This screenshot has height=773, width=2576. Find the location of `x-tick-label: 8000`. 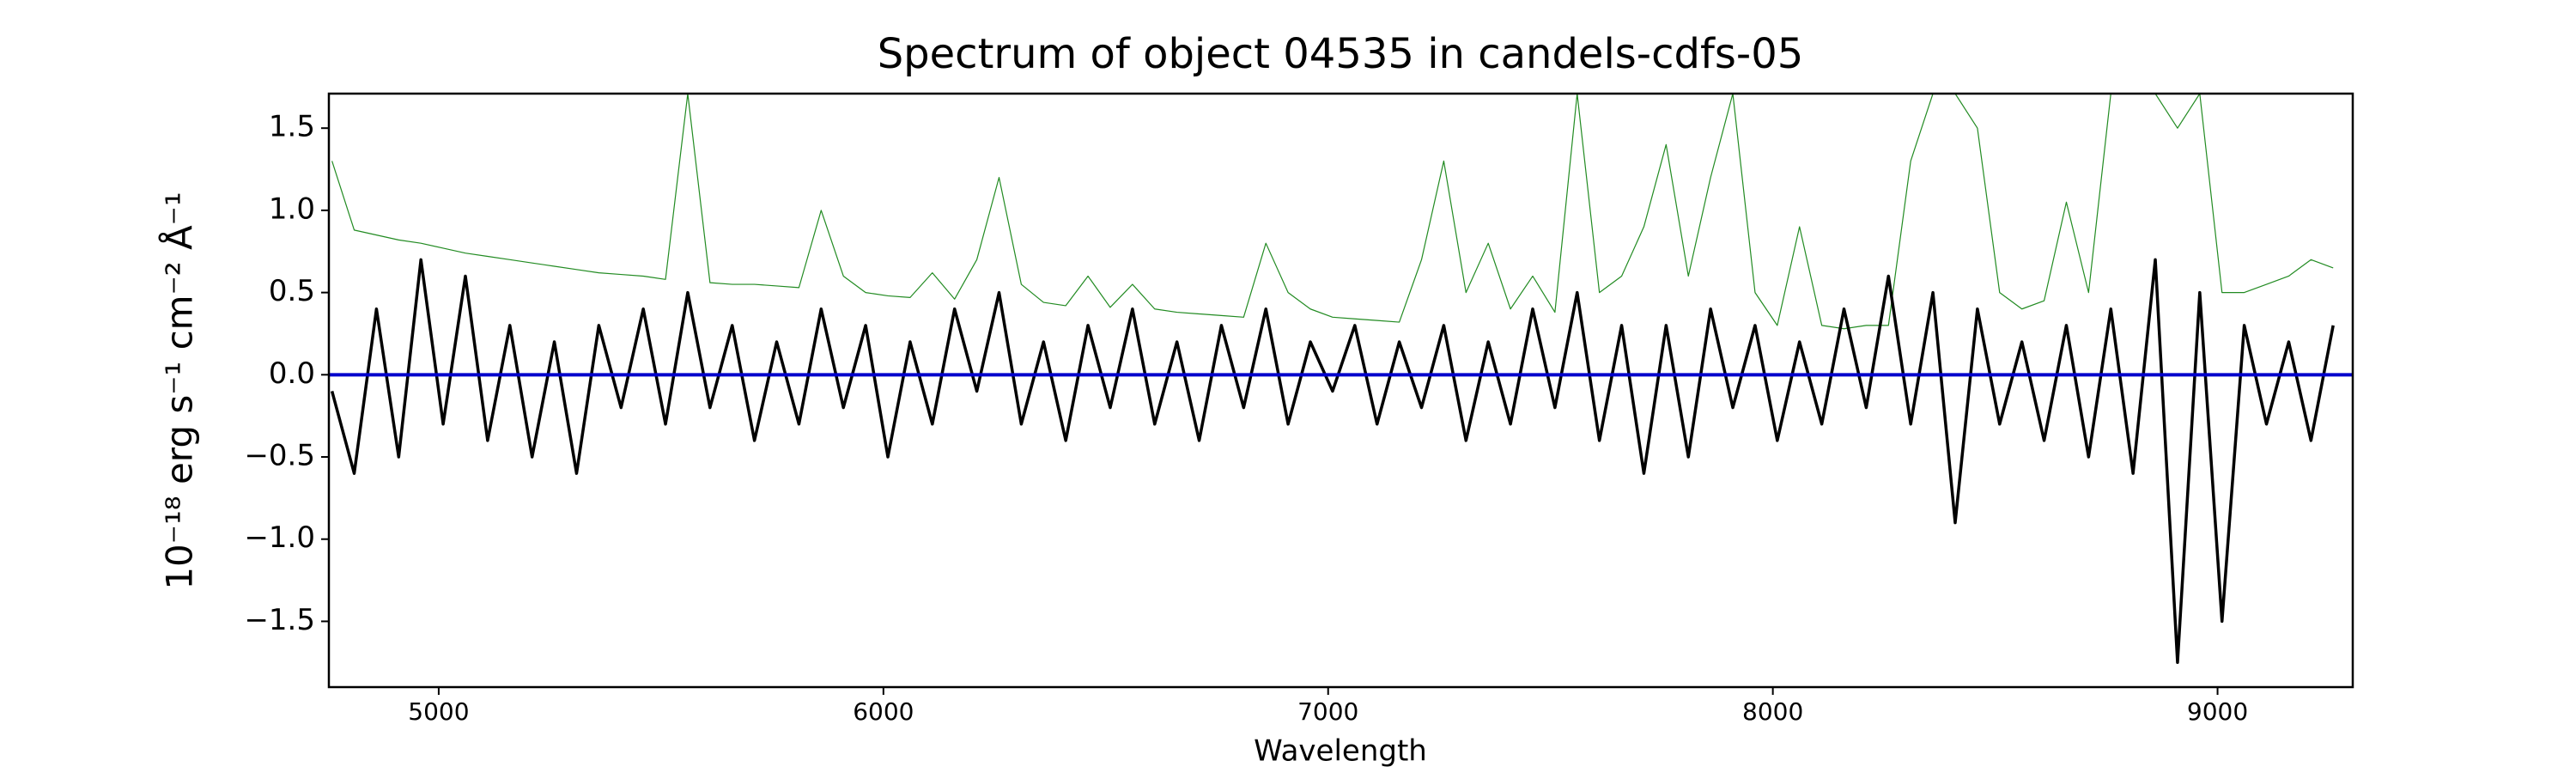

x-tick-label: 8000 is located at coordinates (1772, 711).